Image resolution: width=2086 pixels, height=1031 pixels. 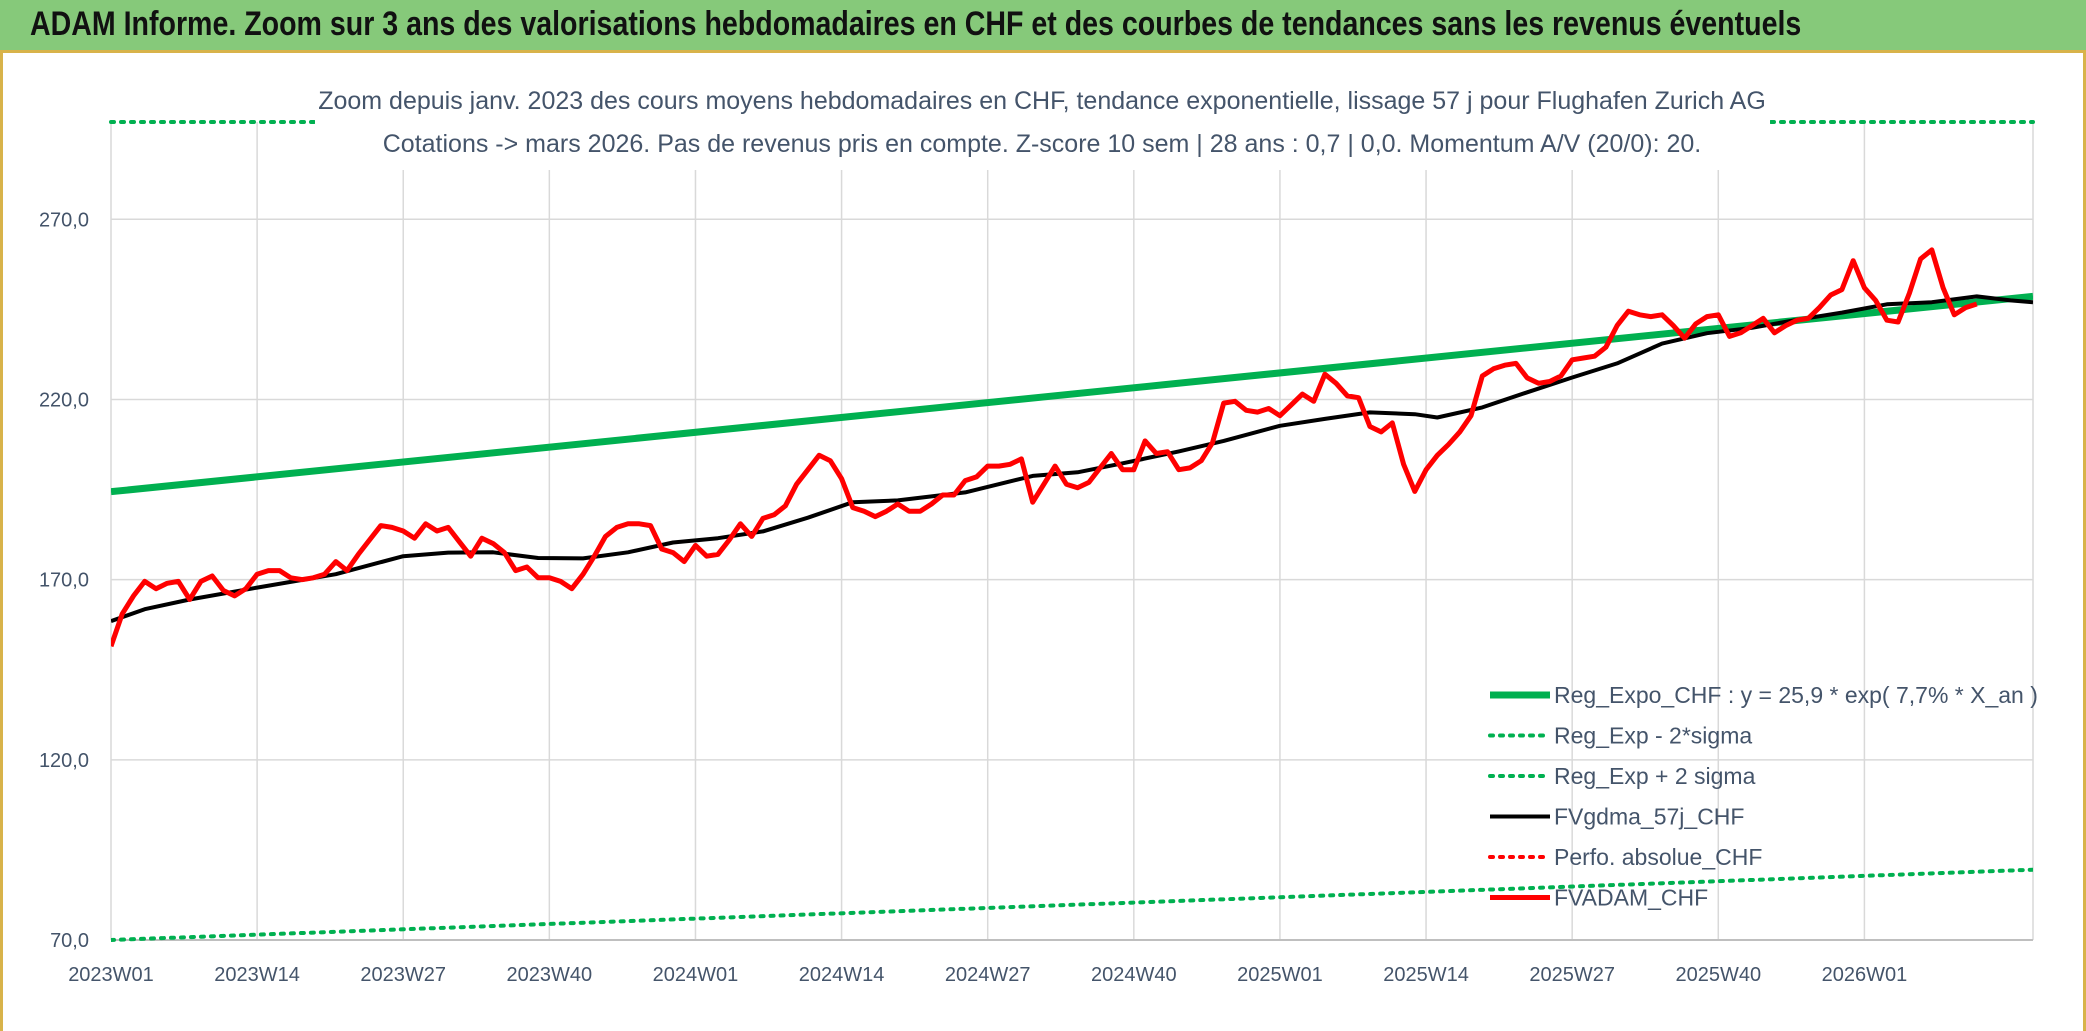 I want to click on x-tick-label: 2023W01, so click(x=111, y=975).